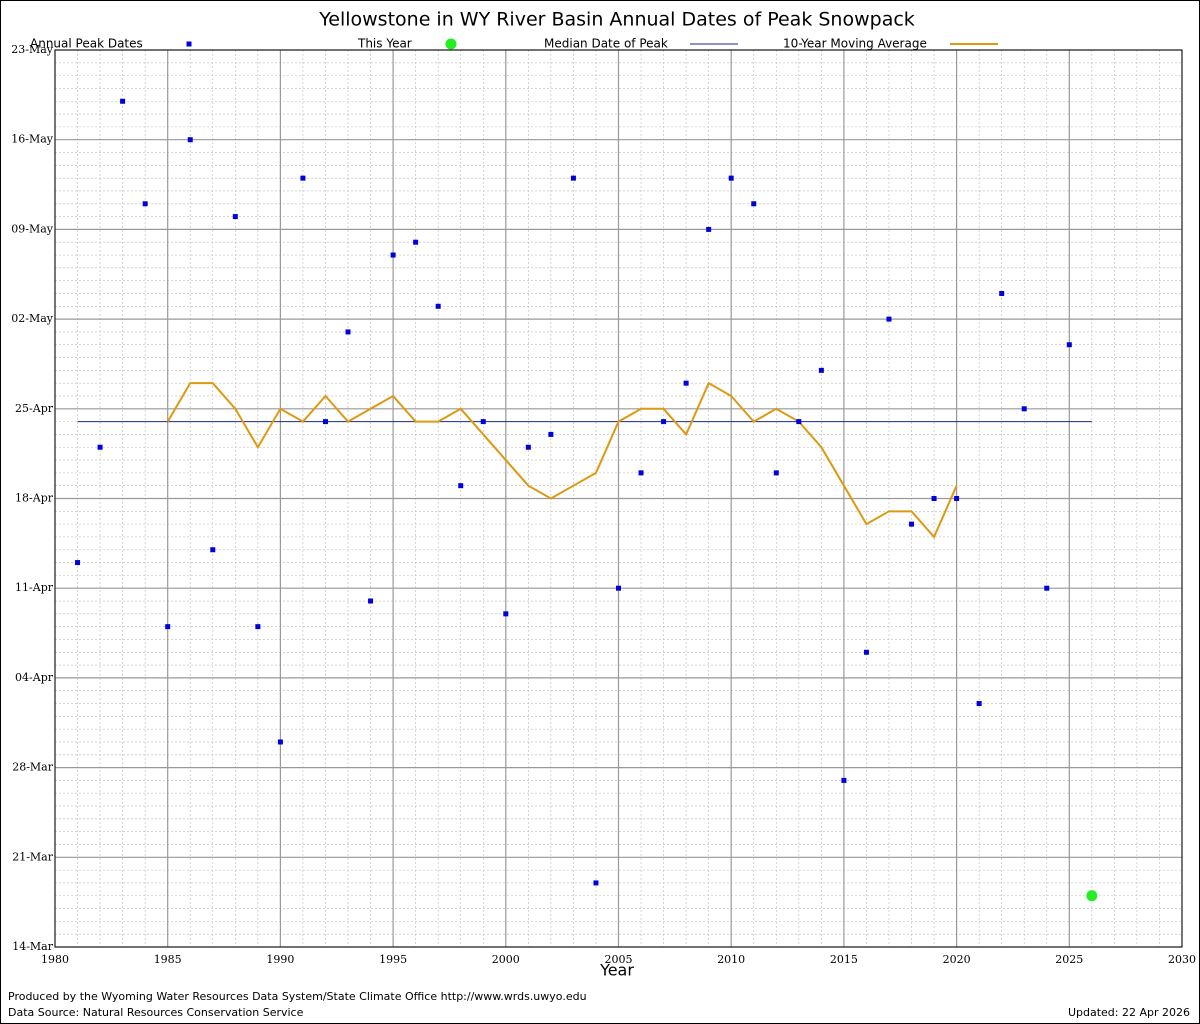  I want to click on x-tick-label: 2010, so click(731, 959).